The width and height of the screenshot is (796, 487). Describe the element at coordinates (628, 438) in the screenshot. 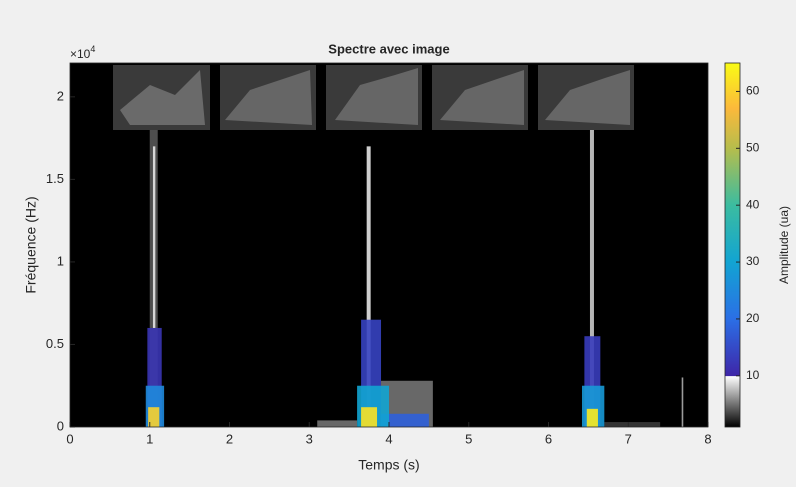

I see `x-tick-label: 7` at that location.